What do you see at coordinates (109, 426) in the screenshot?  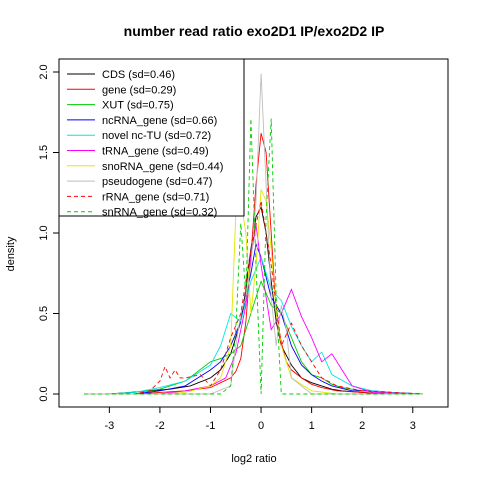 I see `x-tick-label: -3` at bounding box center [109, 426].